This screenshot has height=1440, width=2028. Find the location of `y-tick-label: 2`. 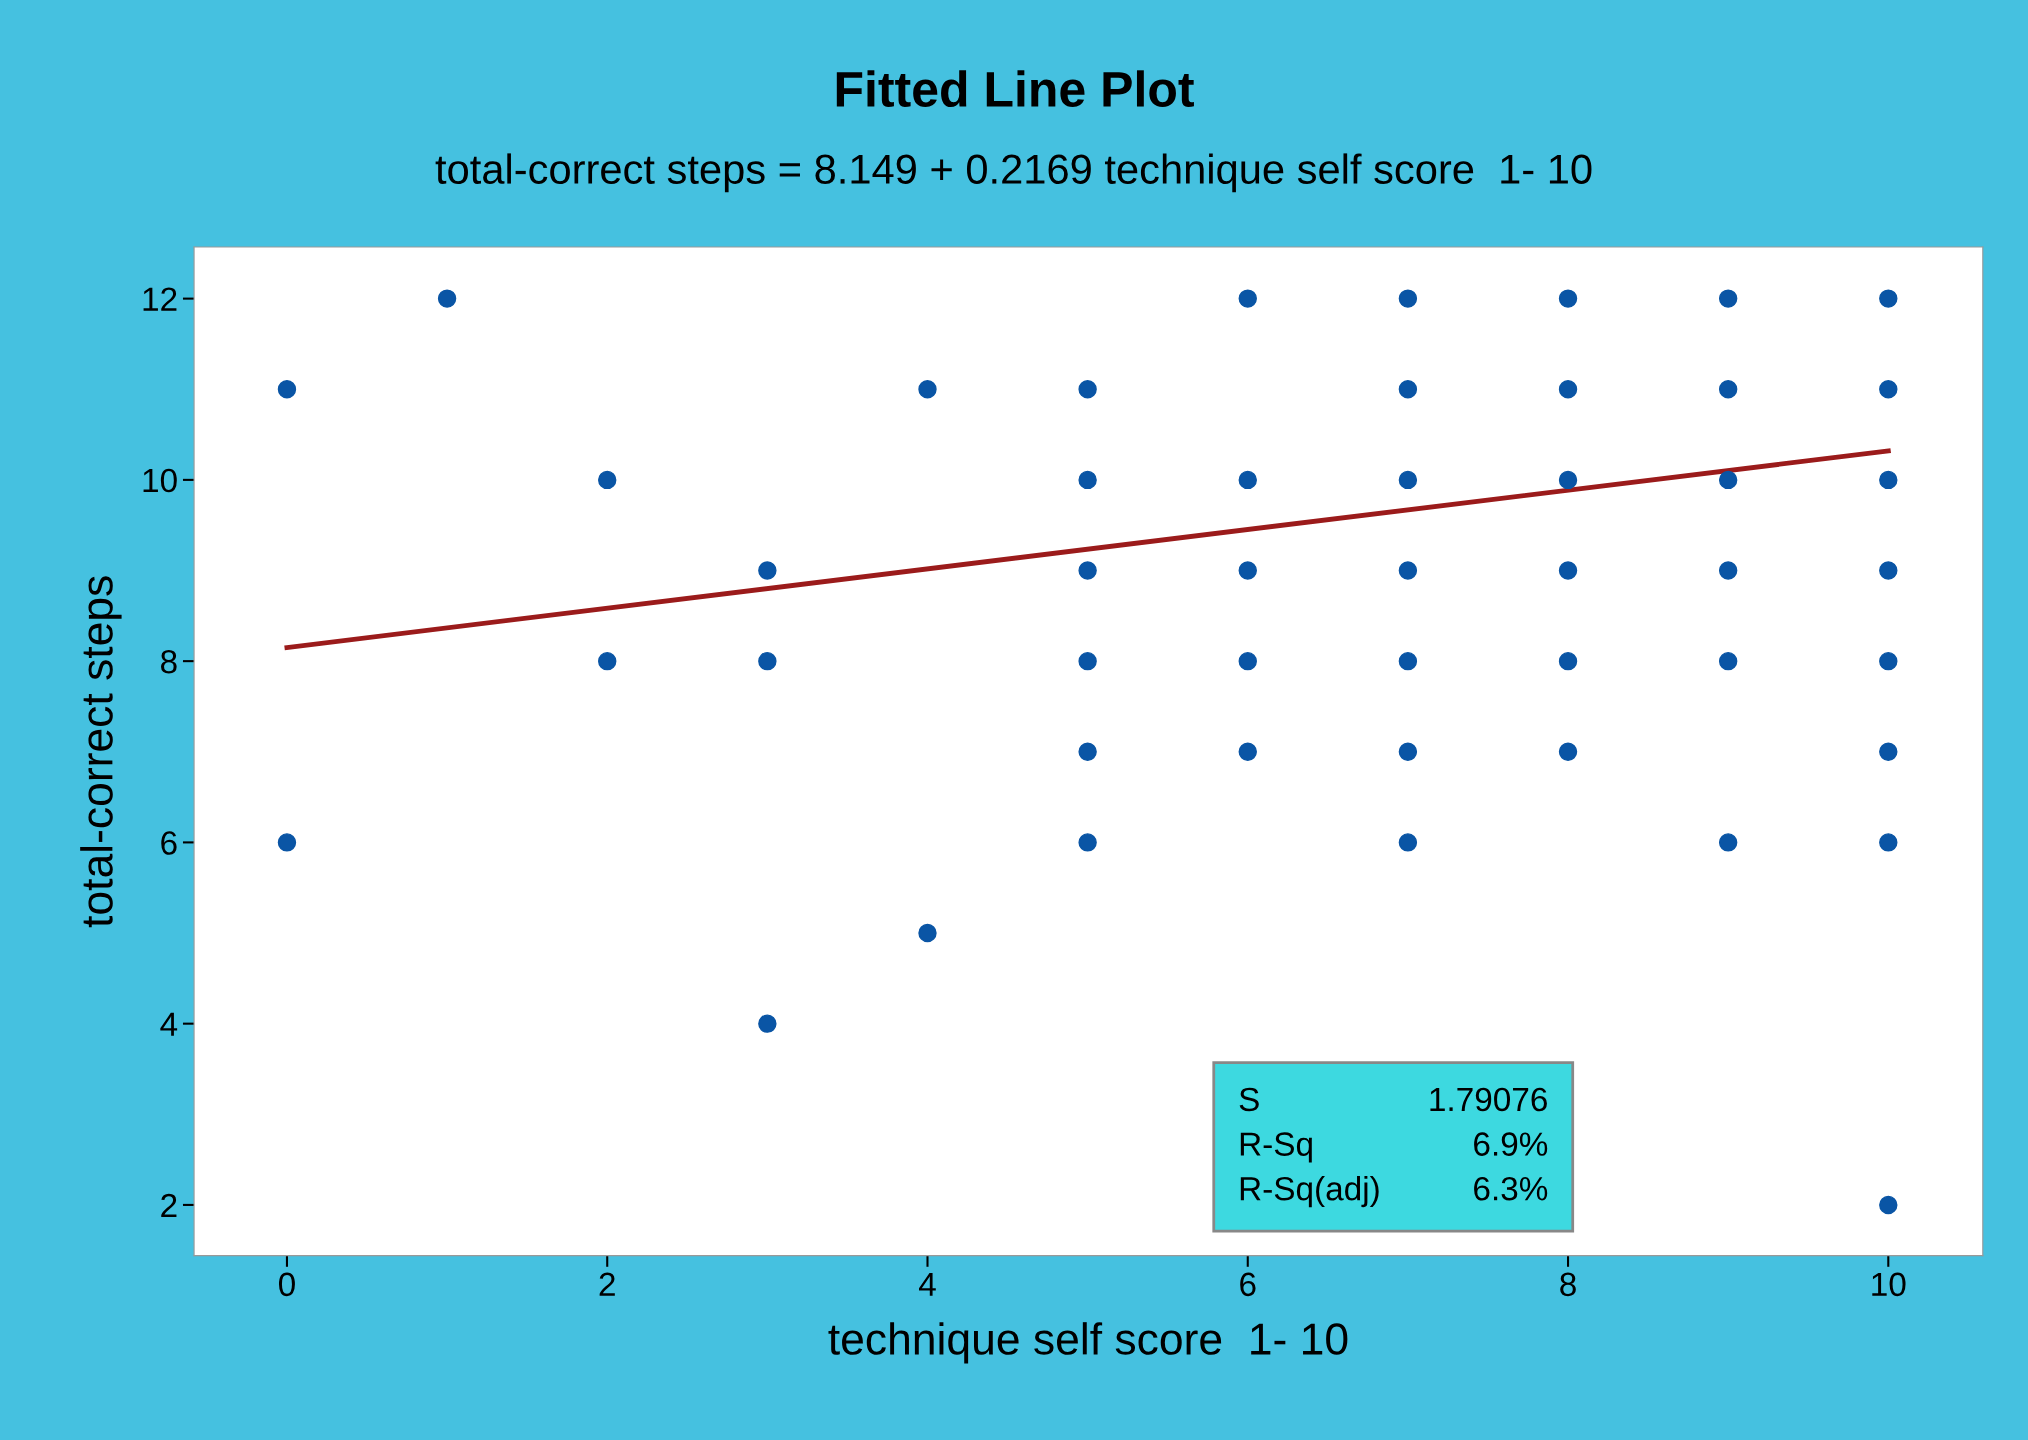

y-tick-label: 2 is located at coordinates (169, 1205).